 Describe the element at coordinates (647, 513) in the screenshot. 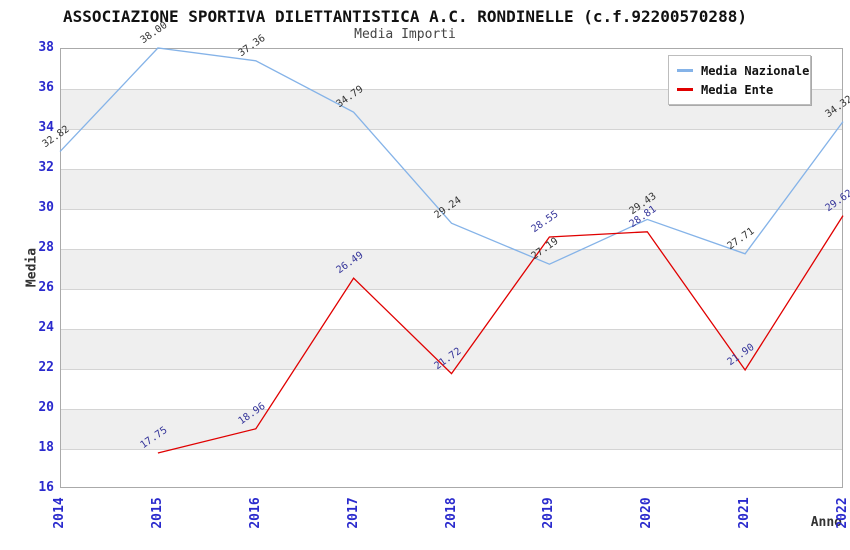

I see `x-tick-label: 2020` at that location.